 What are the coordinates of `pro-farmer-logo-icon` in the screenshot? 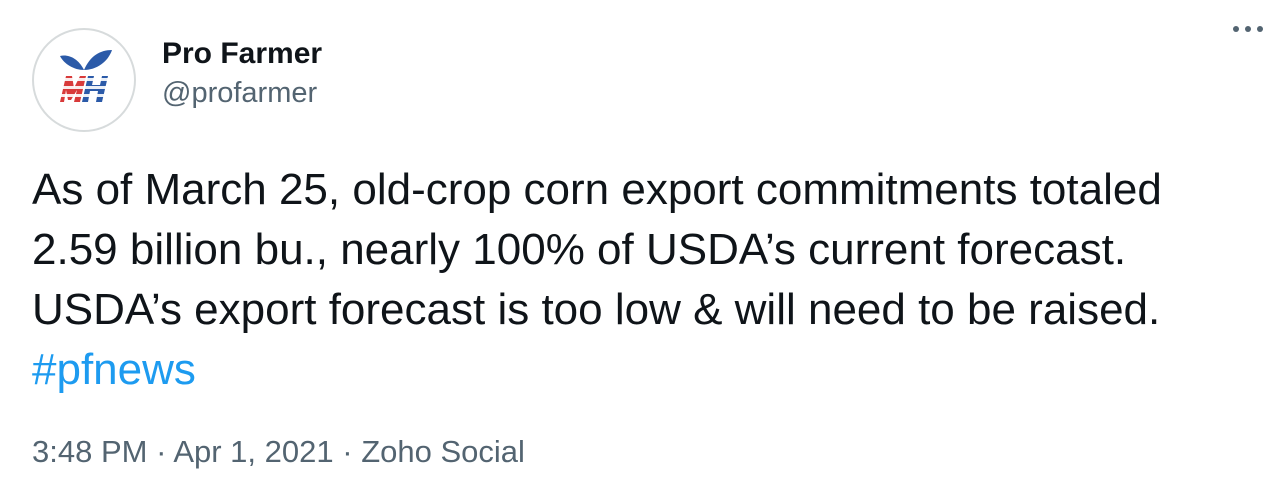 It's located at (83, 76).